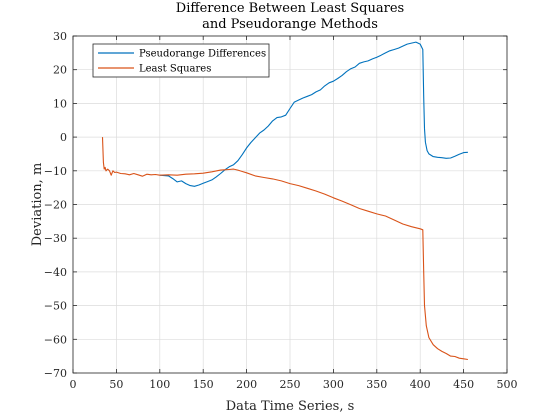 This screenshot has width=560, height=420. Describe the element at coordinates (55, 339) in the screenshot. I see `y-tick-label: −60` at that location.